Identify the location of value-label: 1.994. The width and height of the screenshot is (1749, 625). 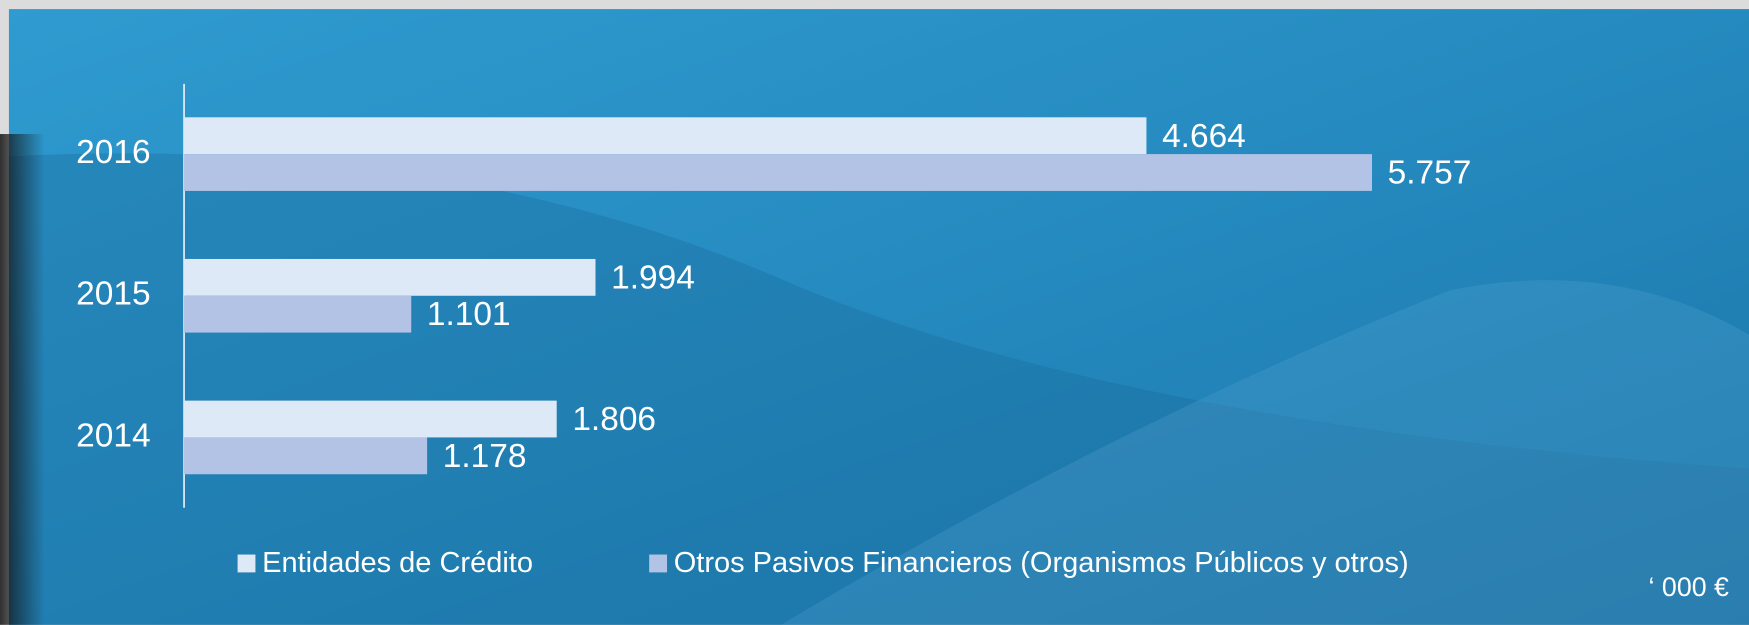
(653, 277).